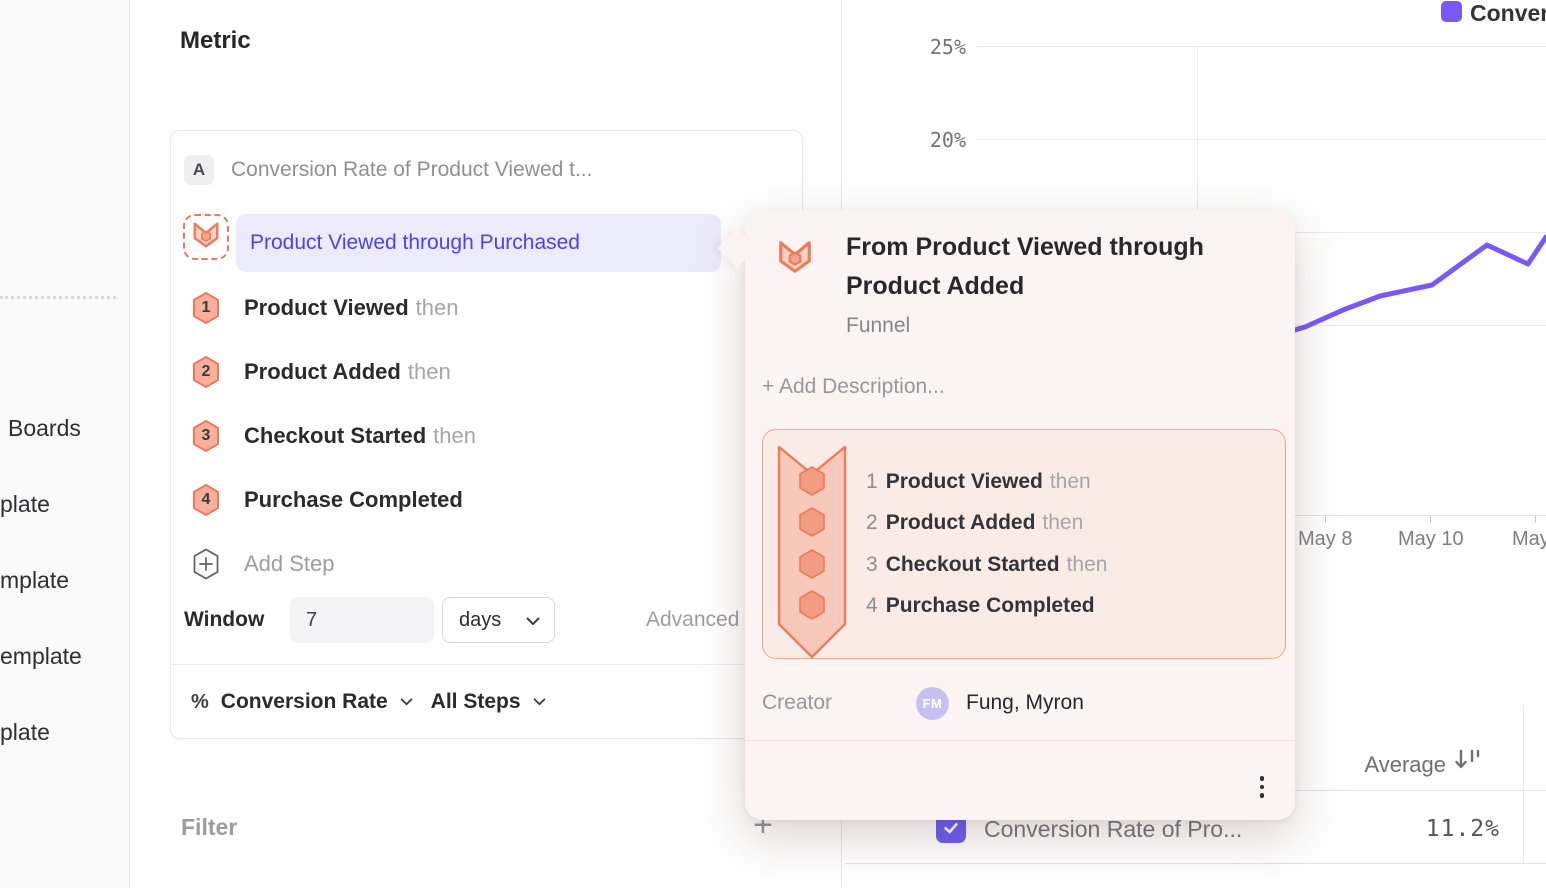  I want to click on avatar: FM, so click(932, 703).